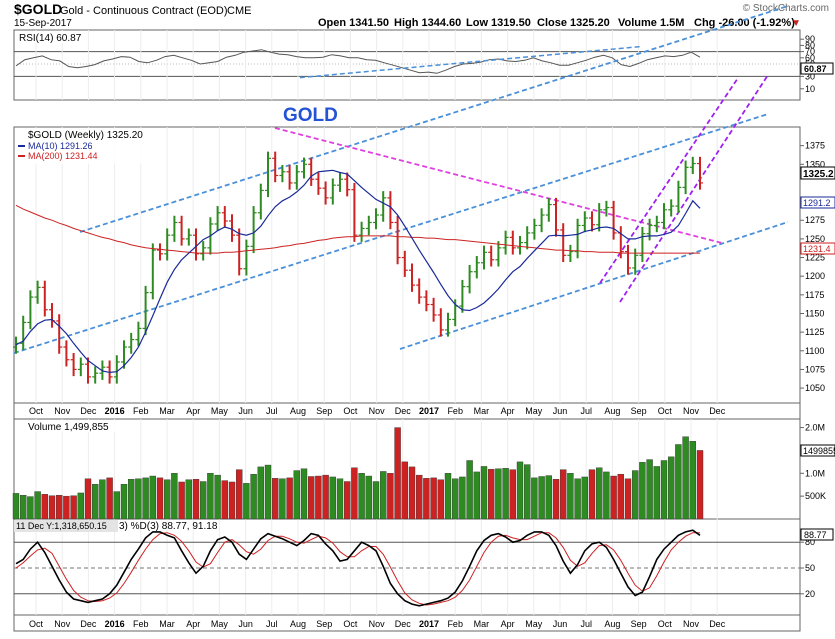 The width and height of the screenshot is (835, 639). Describe the element at coordinates (810, 52) in the screenshot. I see `rsi-tick-label: 70` at that location.